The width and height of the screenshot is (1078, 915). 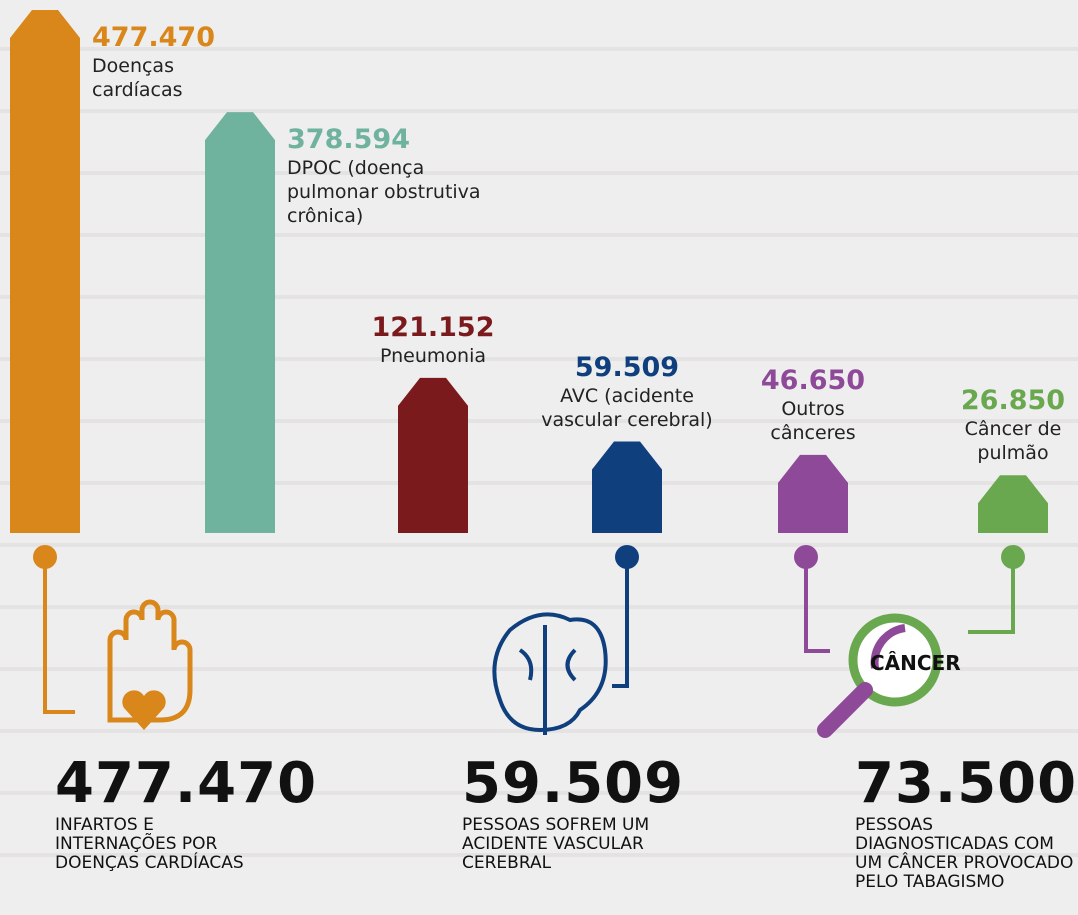 I want to click on category-label: Pneumonia, so click(x=433, y=355).